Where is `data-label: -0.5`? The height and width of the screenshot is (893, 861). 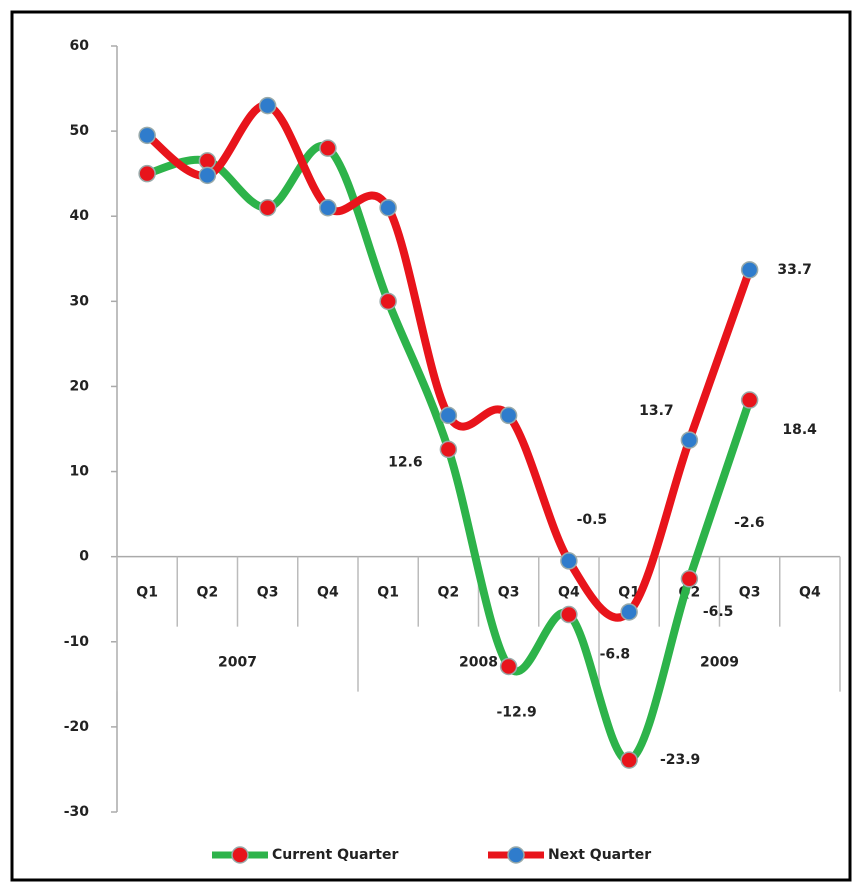
data-label: -0.5 is located at coordinates (592, 520).